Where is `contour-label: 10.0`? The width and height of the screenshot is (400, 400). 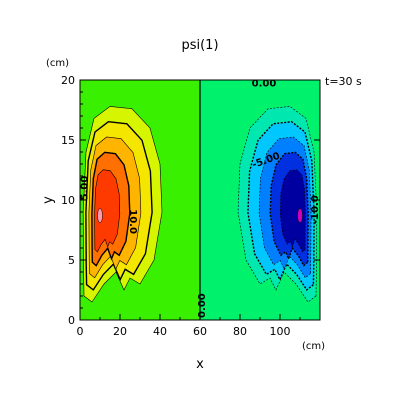 contour-label: 10.0 is located at coordinates (132, 221).